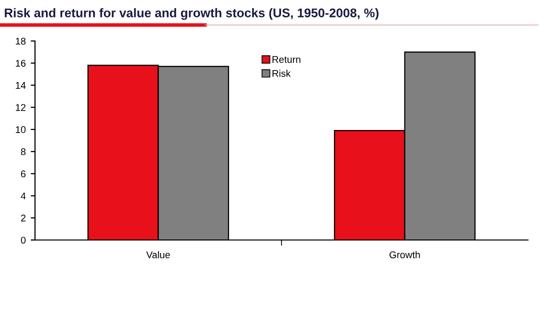 This screenshot has width=552, height=322. I want to click on y-tick-label: 6, so click(23, 174).